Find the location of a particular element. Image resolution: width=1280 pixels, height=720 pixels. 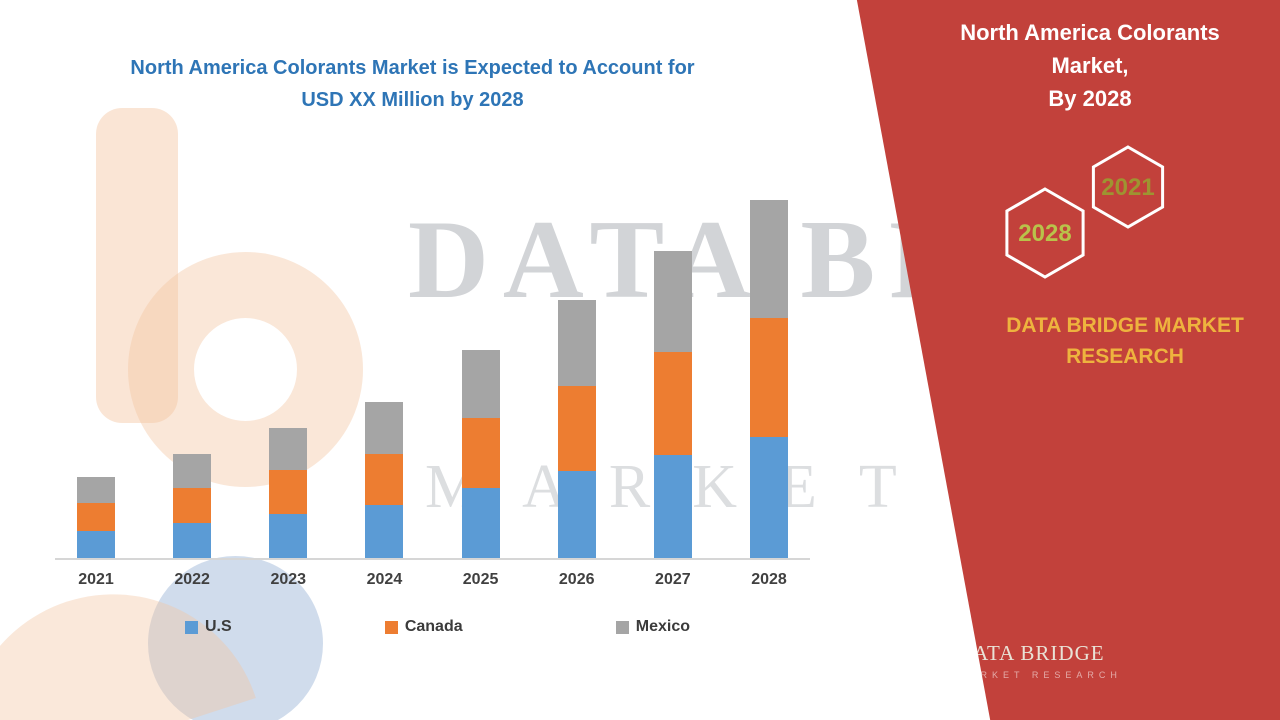

hexagon-2028-label: 2028 is located at coordinates (1044, 233).